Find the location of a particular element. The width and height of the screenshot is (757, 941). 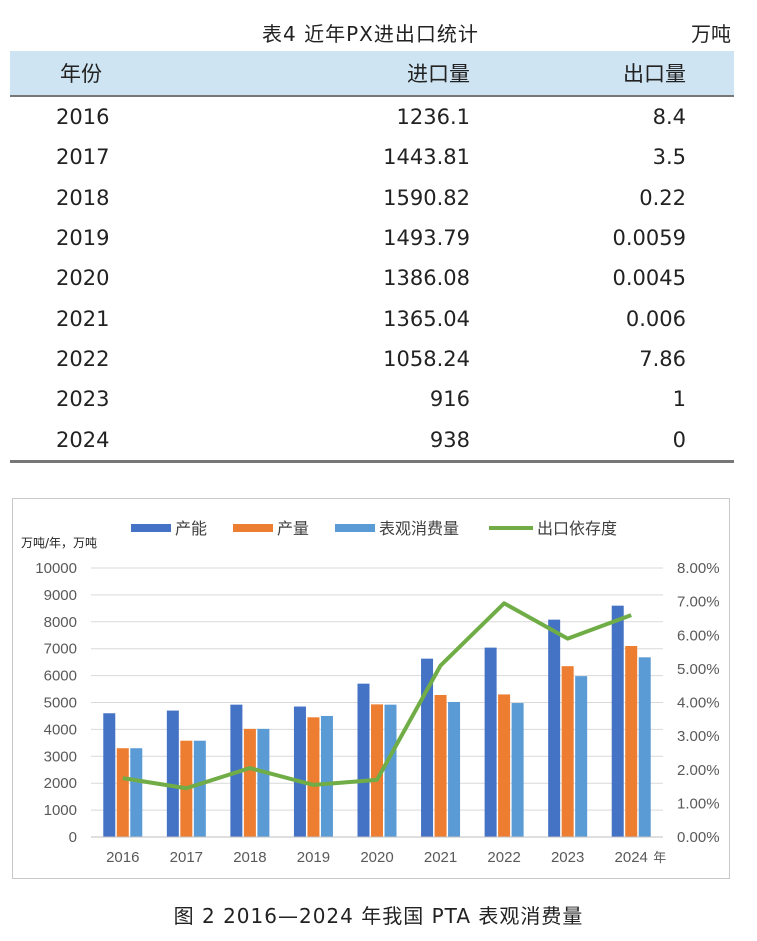

header-year: 年份 is located at coordinates (130, 74).